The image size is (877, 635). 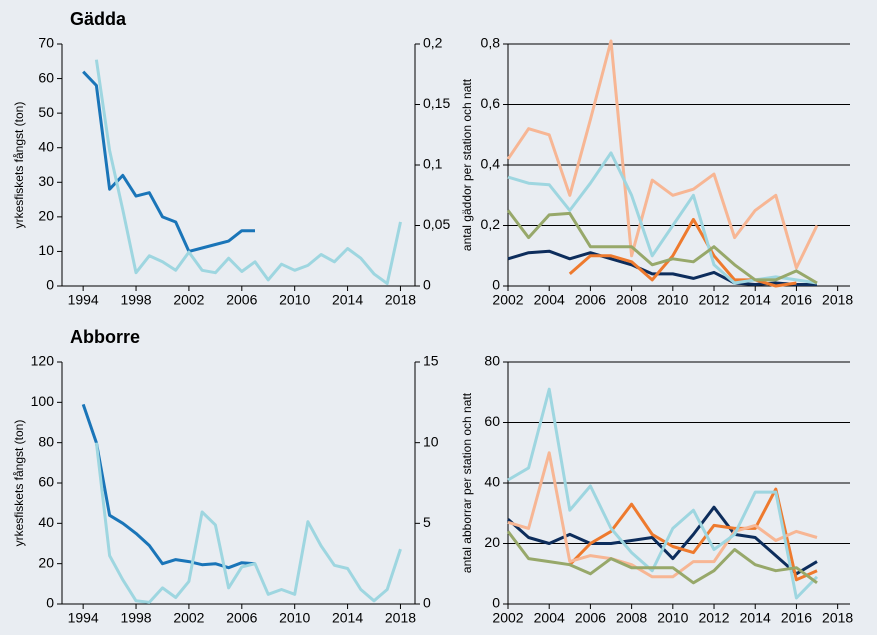 I want to click on y2-tick-label: 0,1, so click(x=433, y=164).